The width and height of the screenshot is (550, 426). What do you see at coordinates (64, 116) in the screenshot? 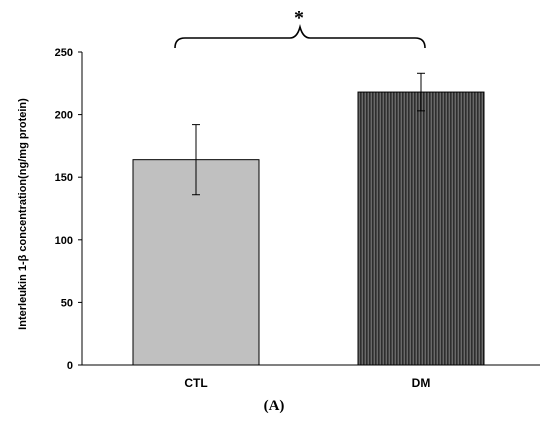
I see `y-tick-label: 200` at bounding box center [64, 116].